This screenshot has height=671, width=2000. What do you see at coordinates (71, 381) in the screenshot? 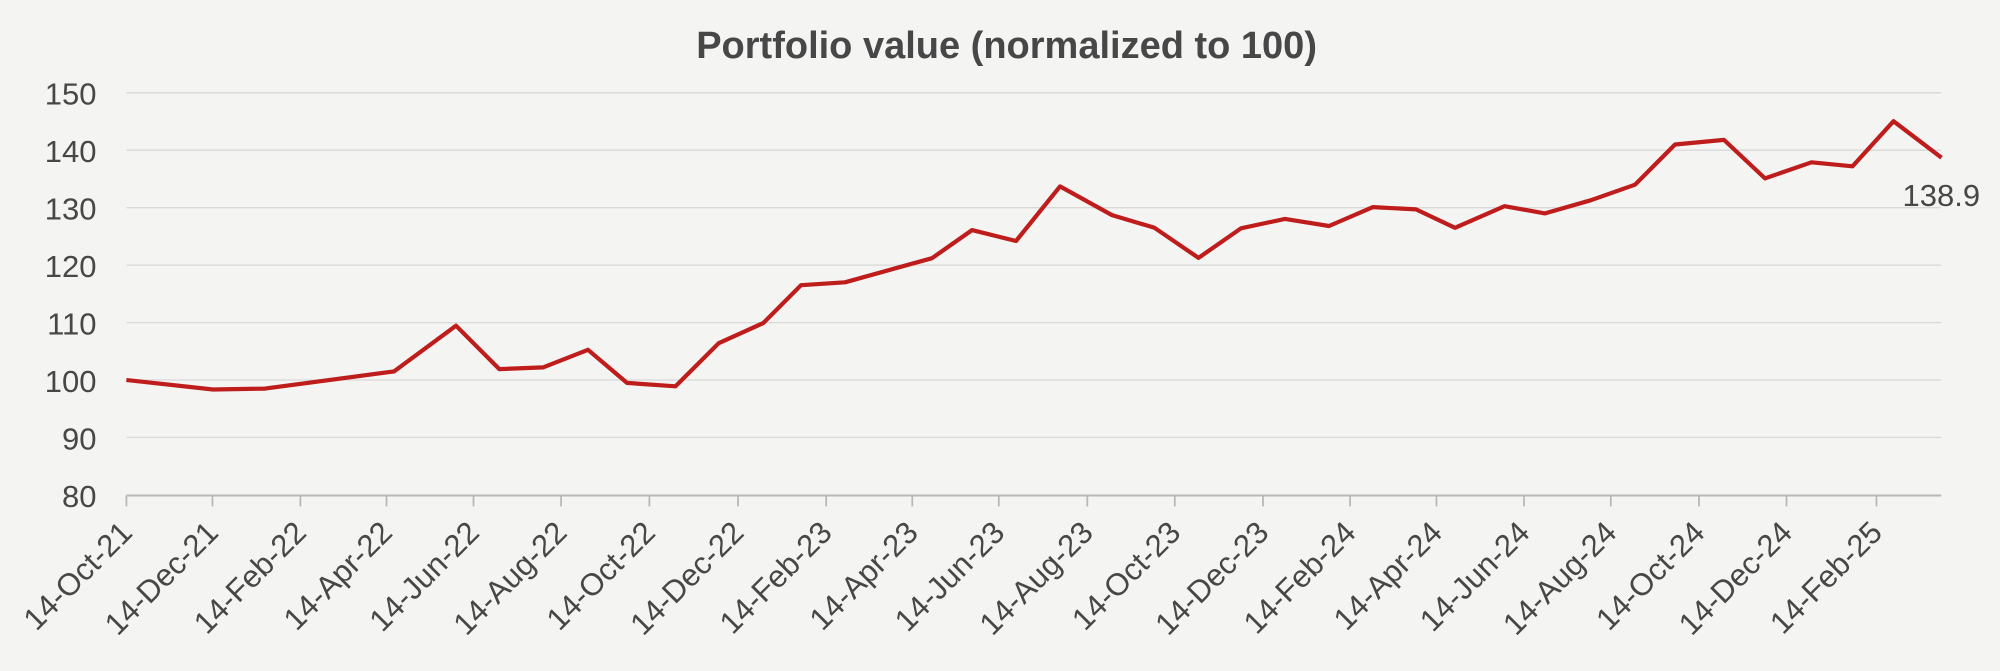
I see `svg-text: 100` at bounding box center [71, 381].